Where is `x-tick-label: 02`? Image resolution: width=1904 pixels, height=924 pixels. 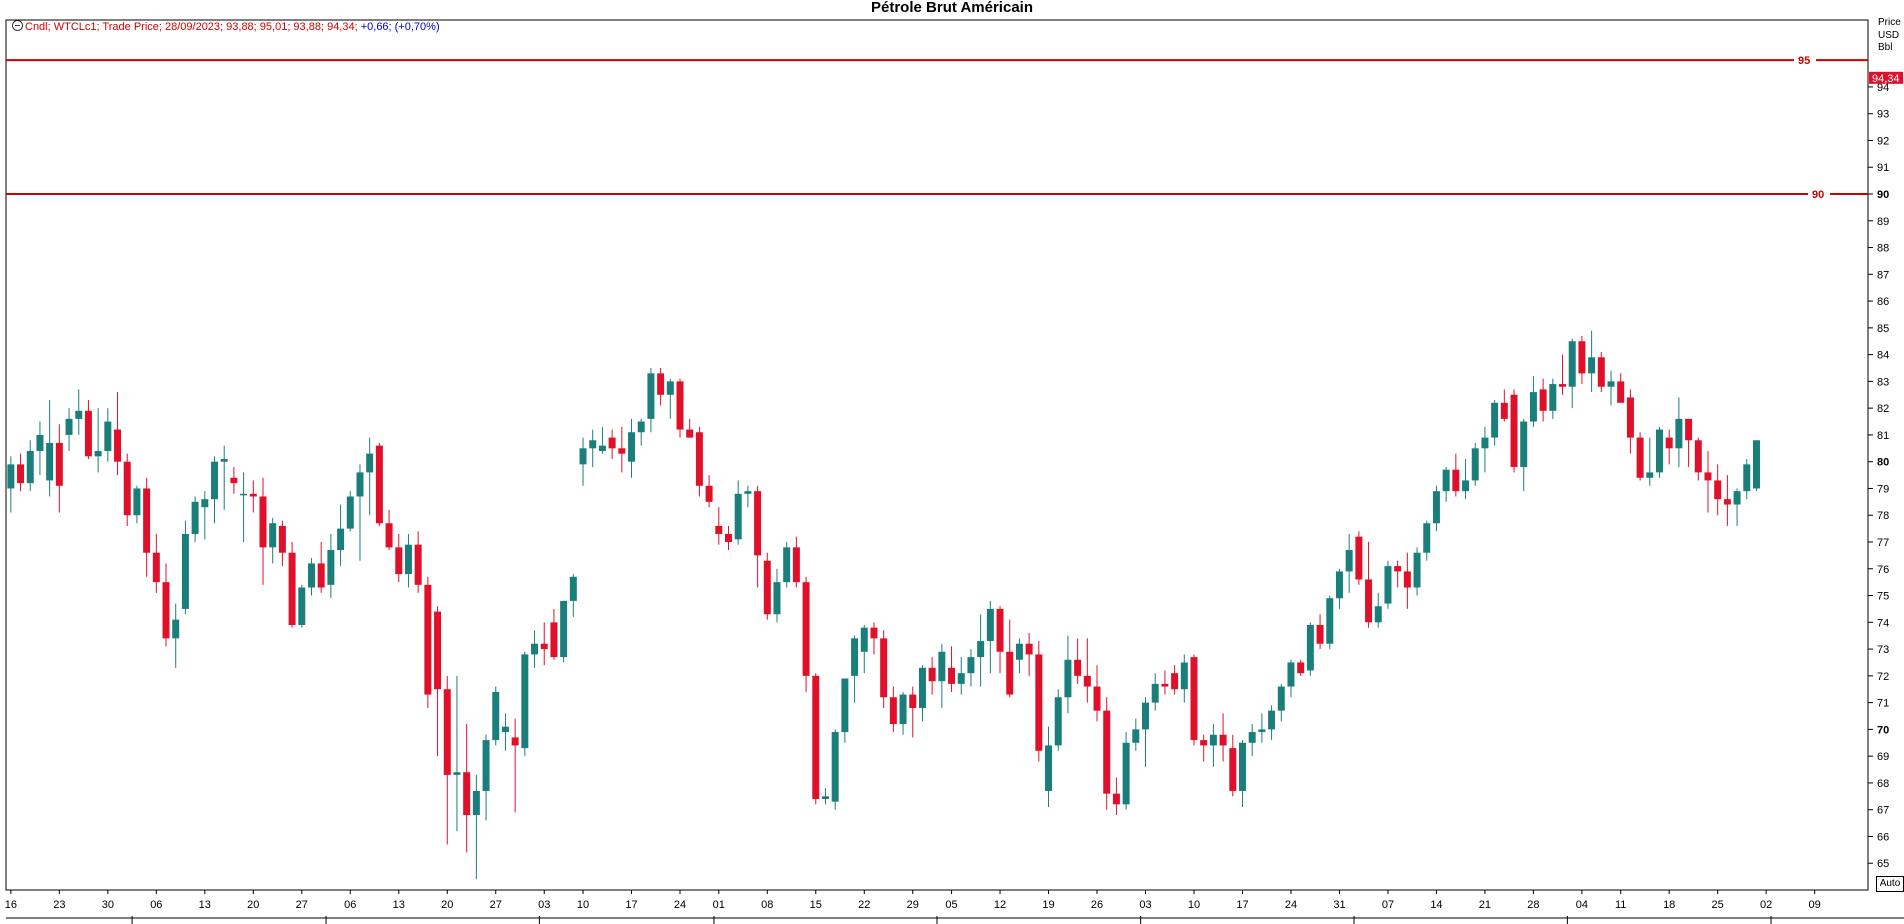 x-tick-label: 02 is located at coordinates (1766, 905).